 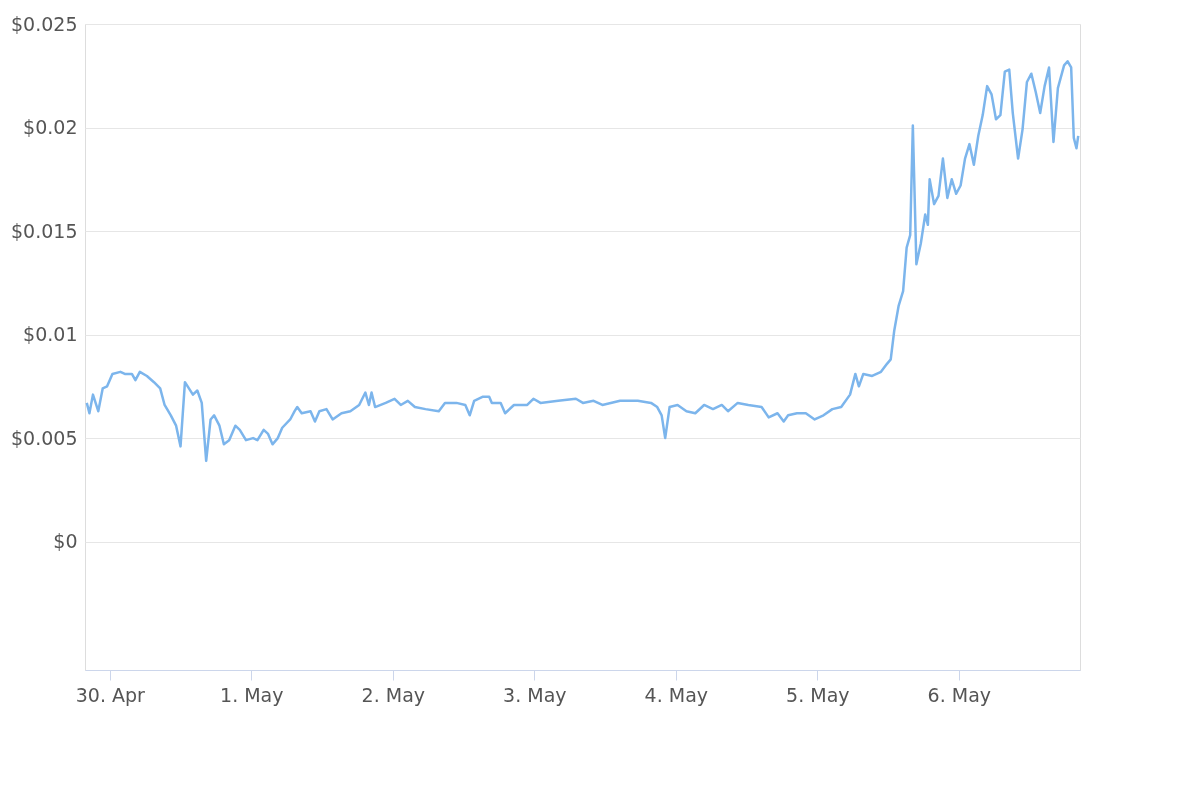 What do you see at coordinates (959, 694) in the screenshot?
I see `x-tick-label: 6. May` at bounding box center [959, 694].